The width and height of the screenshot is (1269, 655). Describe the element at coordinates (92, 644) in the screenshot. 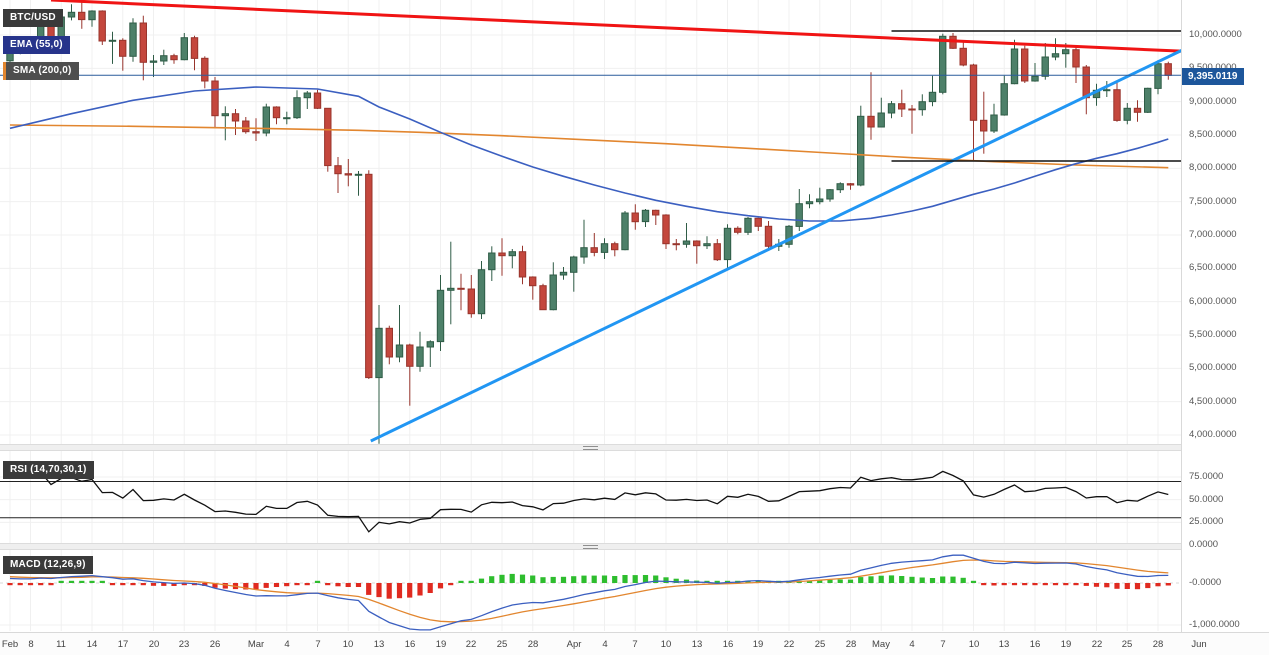

I see `time-axis-label: 14` at that location.